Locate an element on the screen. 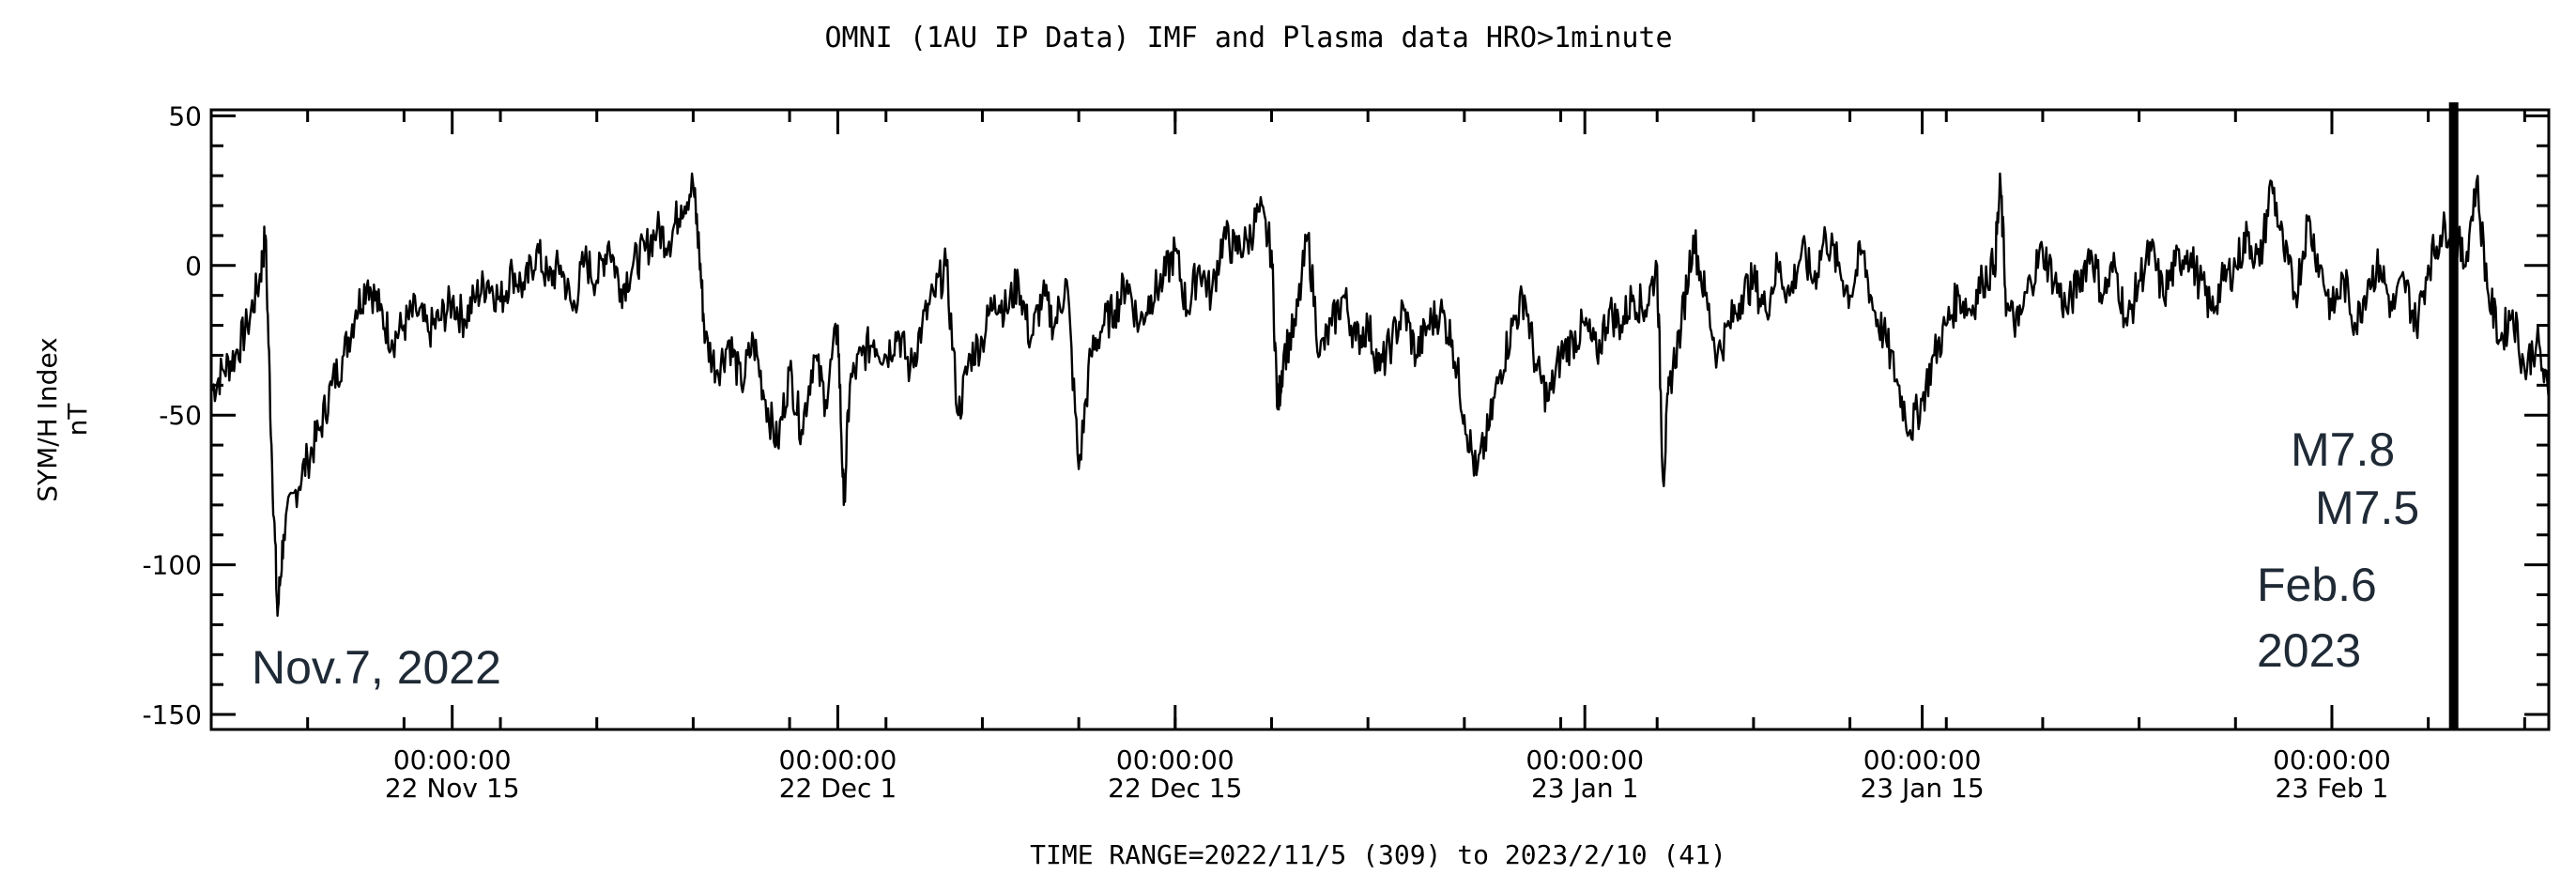 The width and height of the screenshot is (2576, 890). y-tick-label: -150 is located at coordinates (172, 714).